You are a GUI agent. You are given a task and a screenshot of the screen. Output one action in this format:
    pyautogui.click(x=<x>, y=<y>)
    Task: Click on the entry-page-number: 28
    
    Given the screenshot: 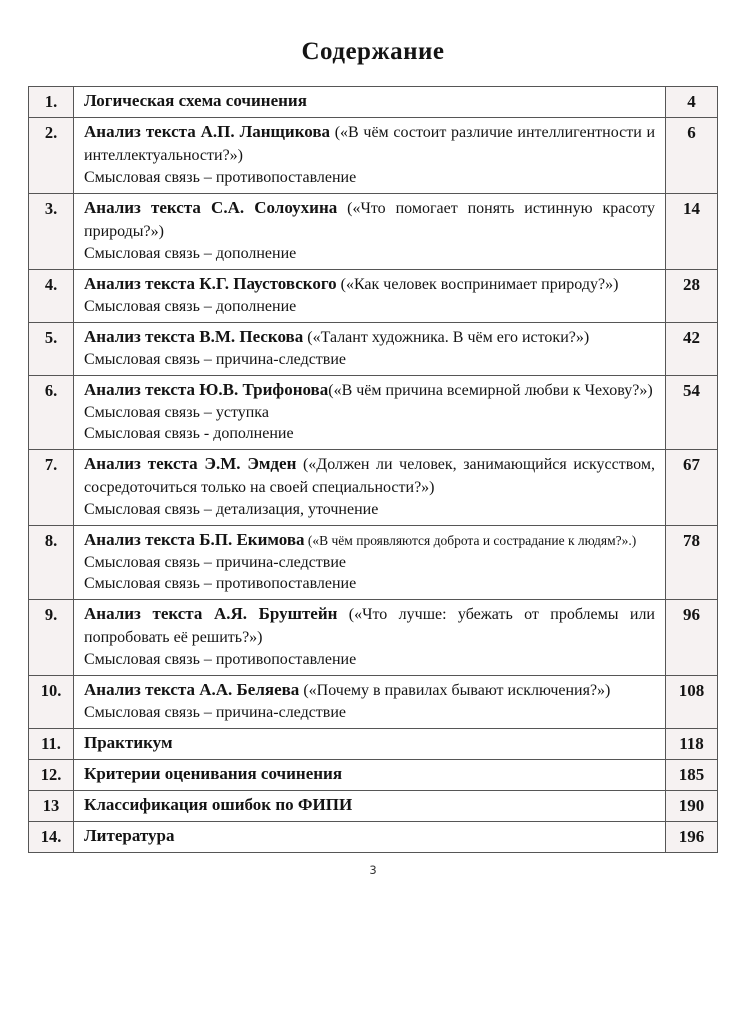 What is the action you would take?
    pyautogui.click(x=691, y=296)
    